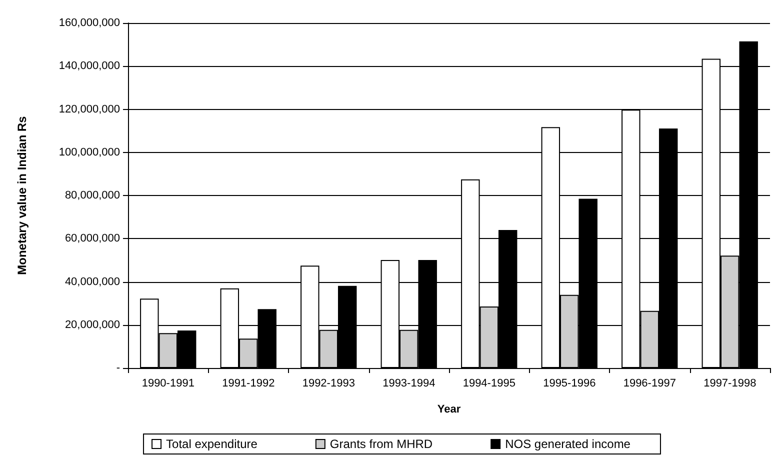 The width and height of the screenshot is (782, 466). What do you see at coordinates (381, 444) in the screenshot?
I see `legend-label: Grants from MHRD` at bounding box center [381, 444].